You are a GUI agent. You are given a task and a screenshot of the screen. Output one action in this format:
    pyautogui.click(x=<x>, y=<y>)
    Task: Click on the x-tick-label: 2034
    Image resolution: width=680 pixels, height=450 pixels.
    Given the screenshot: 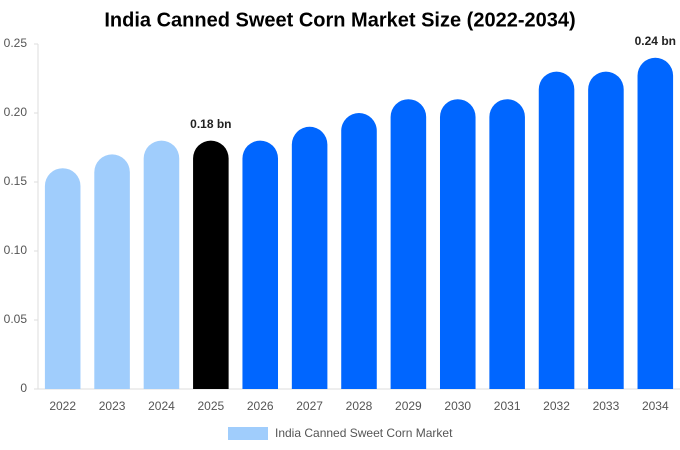 What is the action you would take?
    pyautogui.click(x=655, y=406)
    